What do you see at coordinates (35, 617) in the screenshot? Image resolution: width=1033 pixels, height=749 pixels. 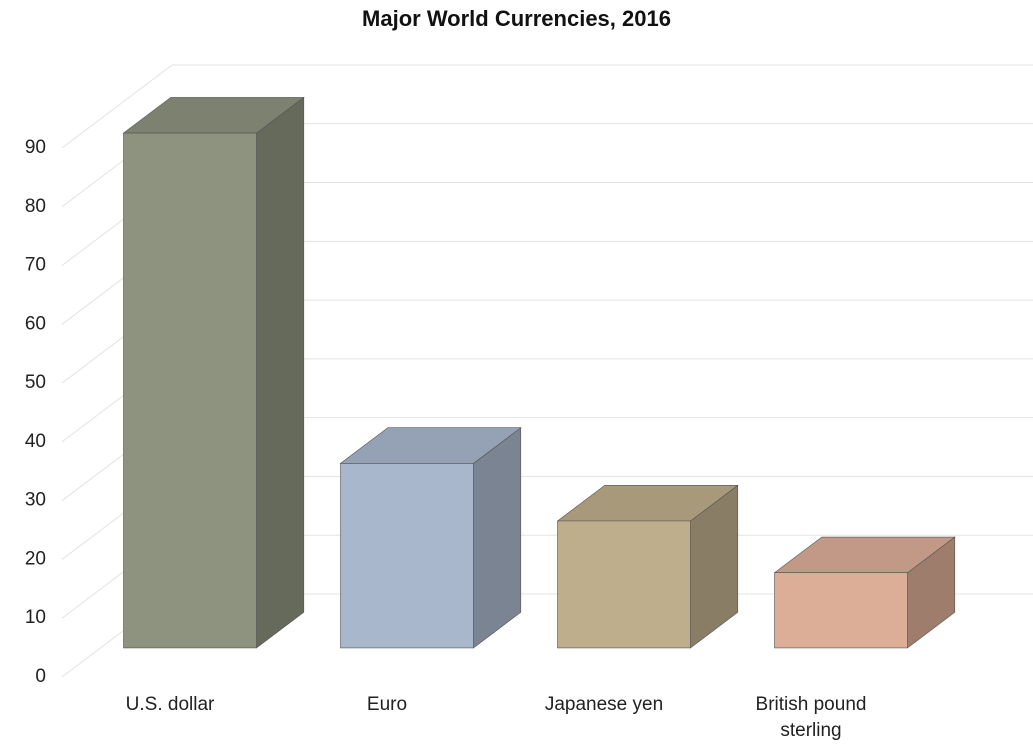 I see `y-tick-label: 10` at bounding box center [35, 617].